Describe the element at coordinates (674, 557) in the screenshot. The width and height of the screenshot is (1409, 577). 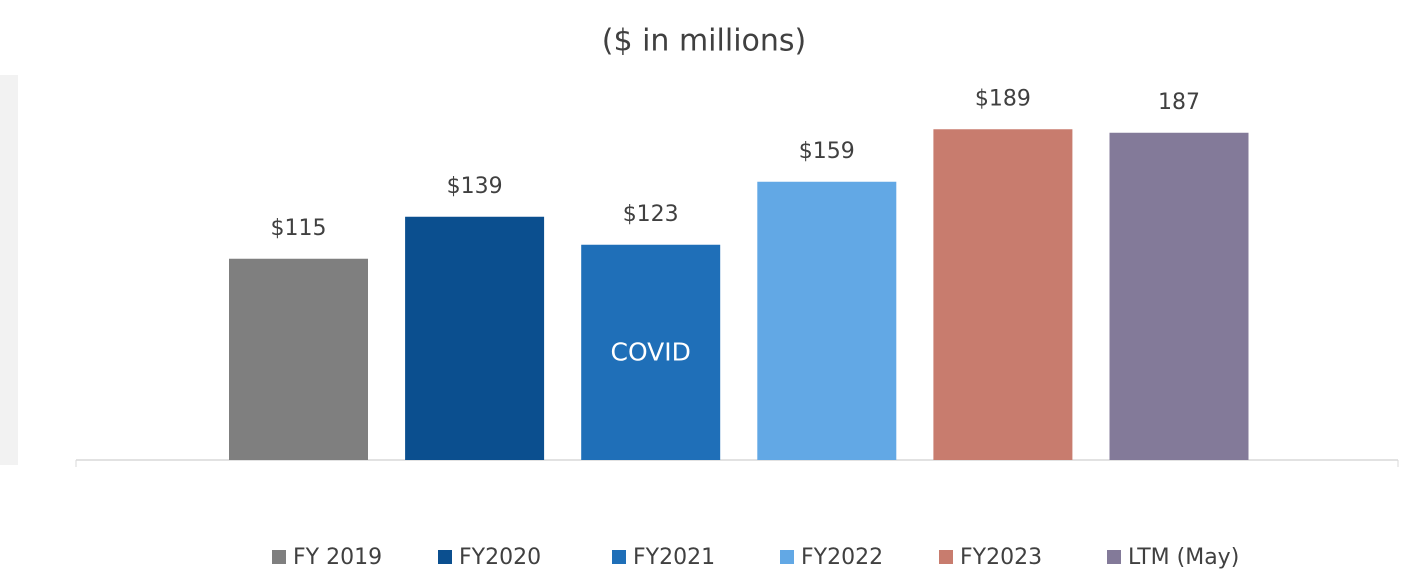
I see `legend-label: FY2021` at that location.